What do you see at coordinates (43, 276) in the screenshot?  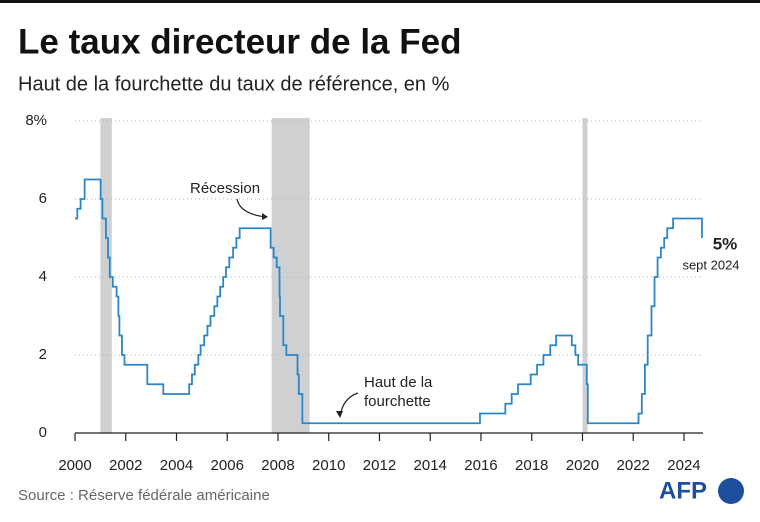 I see `y-tick-label: 4` at bounding box center [43, 276].